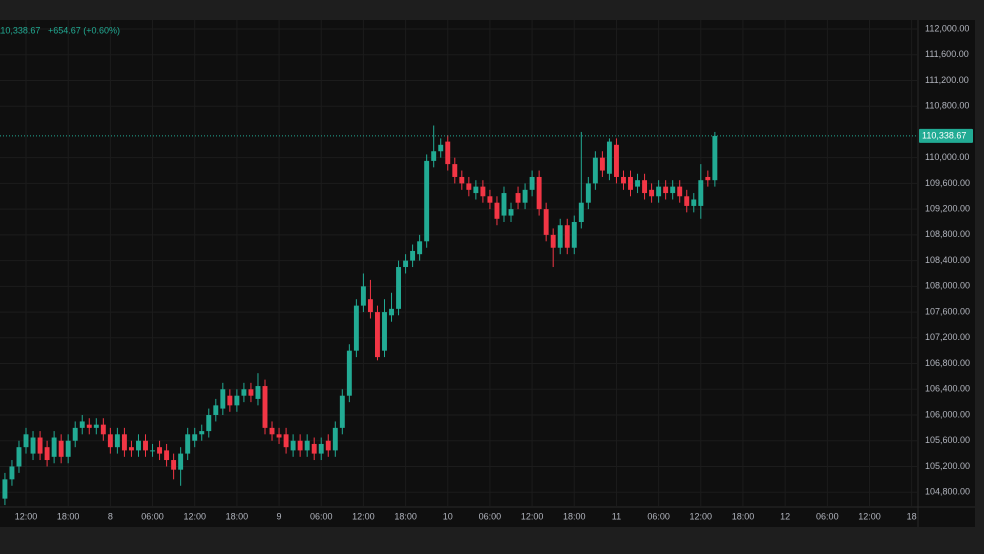 This screenshot has height=554, width=984. I want to click on y-tick-label: 112,000.00, so click(947, 28).